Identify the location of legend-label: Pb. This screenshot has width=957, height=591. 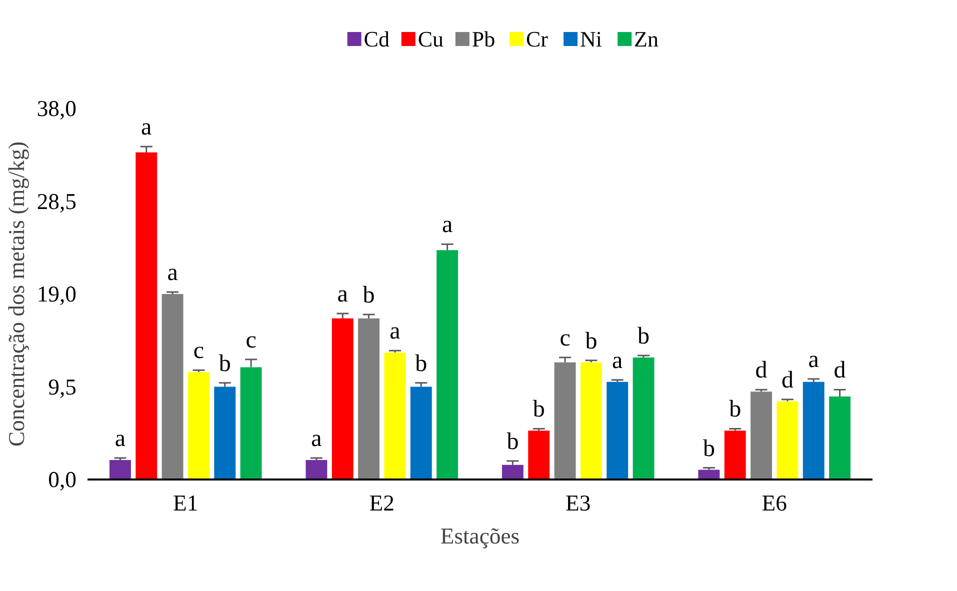
(484, 39).